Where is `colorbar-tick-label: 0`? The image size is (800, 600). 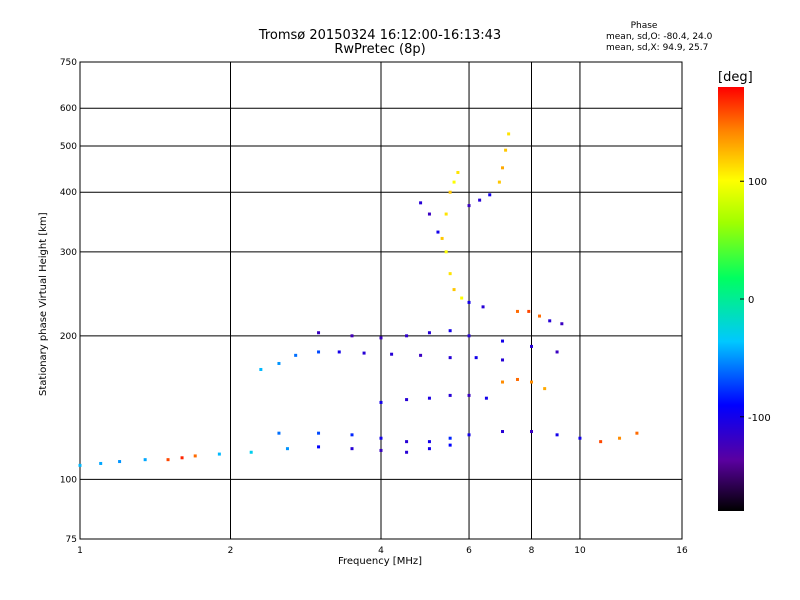 colorbar-tick-label: 0 is located at coordinates (751, 300).